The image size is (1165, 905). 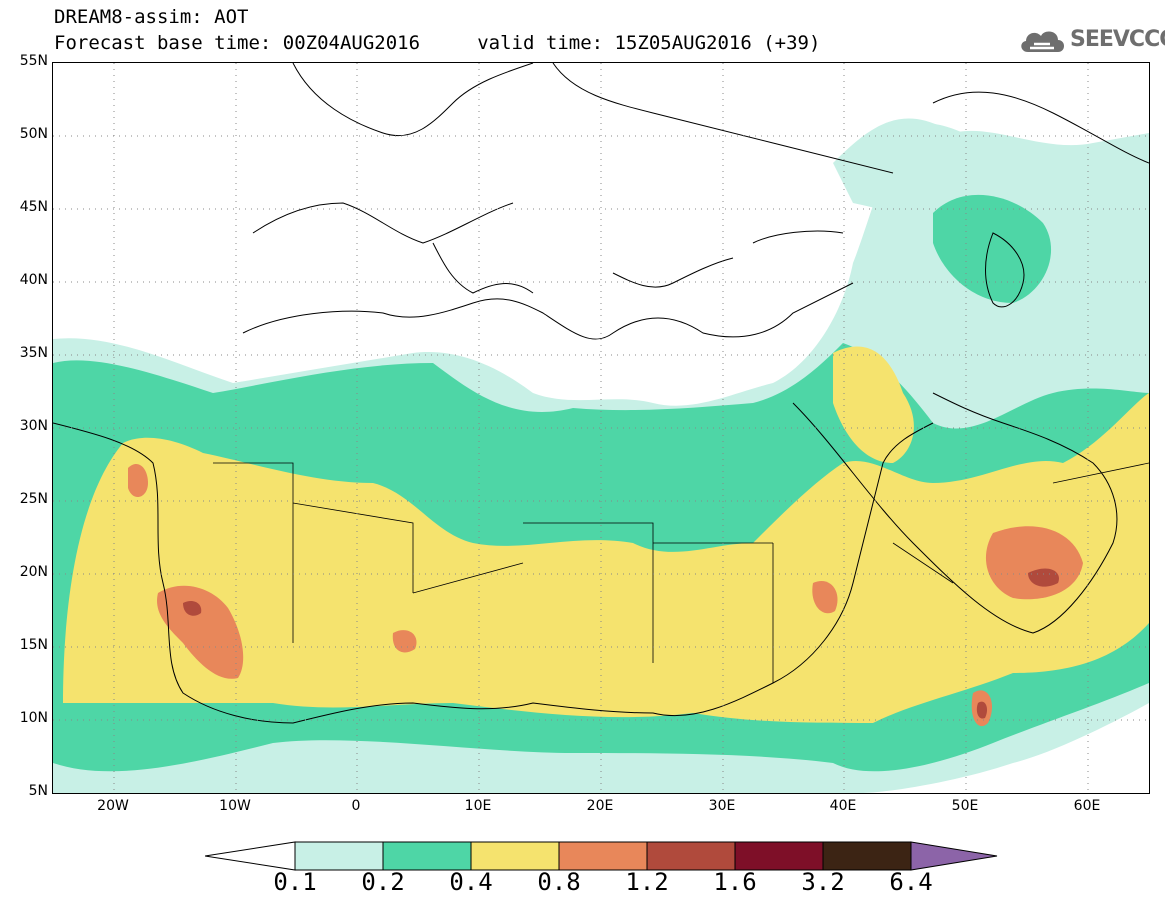 What do you see at coordinates (954, 856) in the screenshot?
I see `colorbar-high-arrow` at bounding box center [954, 856].